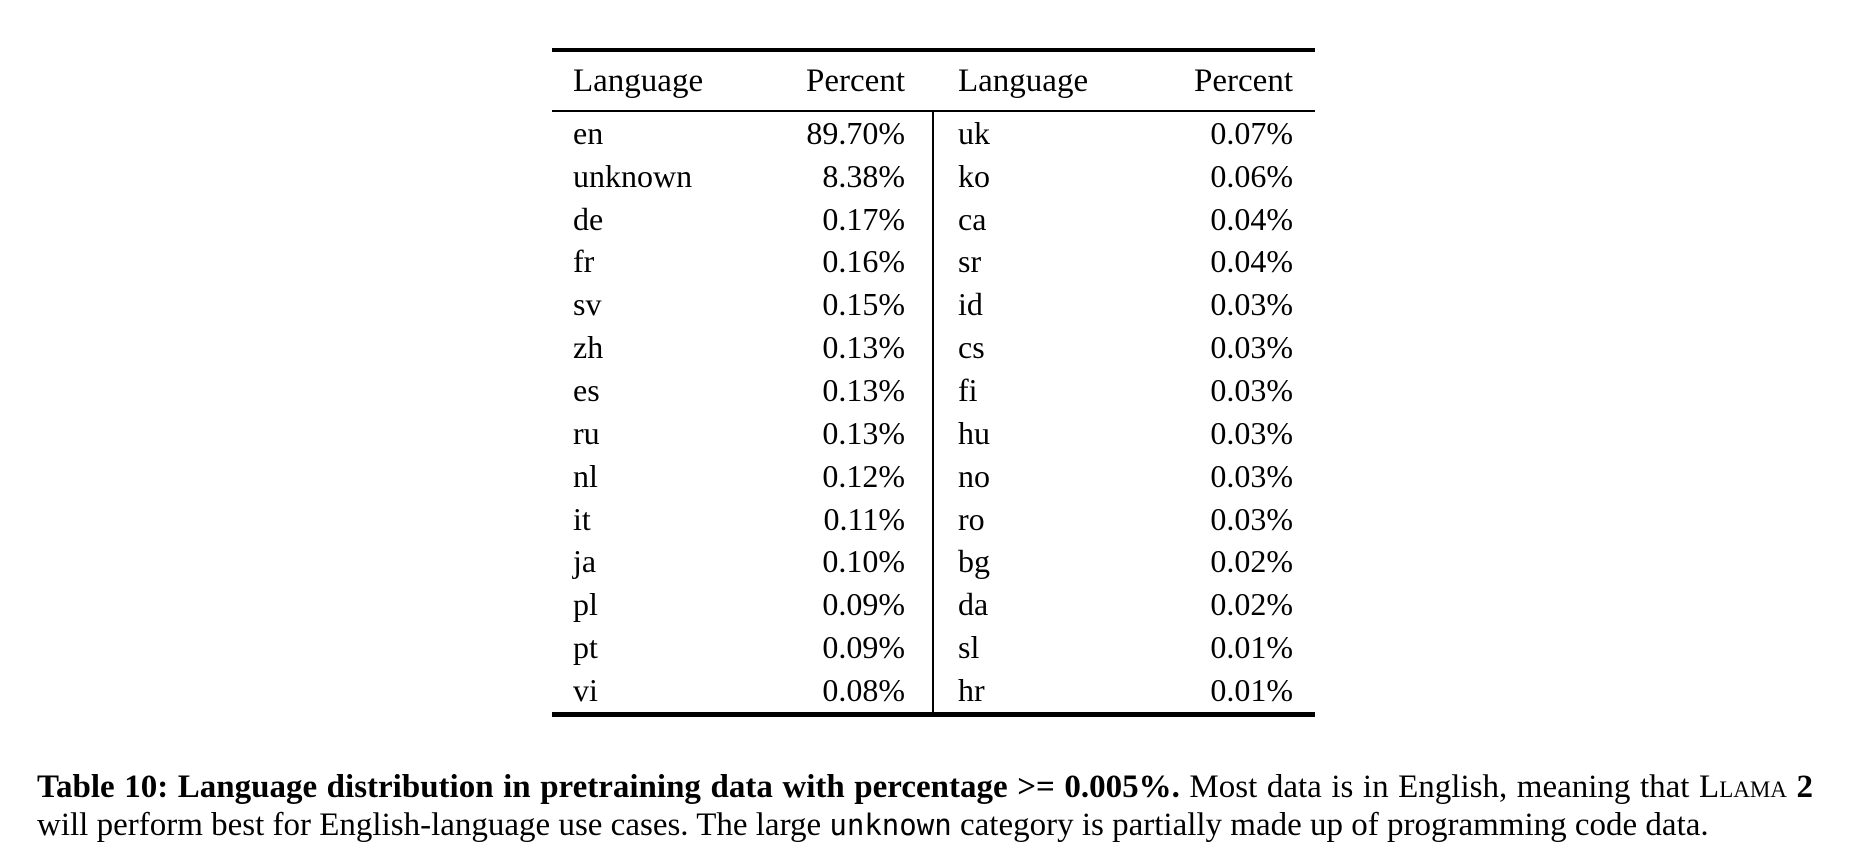 This screenshot has width=1850, height=868. I want to click on table-row: en 89.70% uk 0.07%, so click(933, 133).